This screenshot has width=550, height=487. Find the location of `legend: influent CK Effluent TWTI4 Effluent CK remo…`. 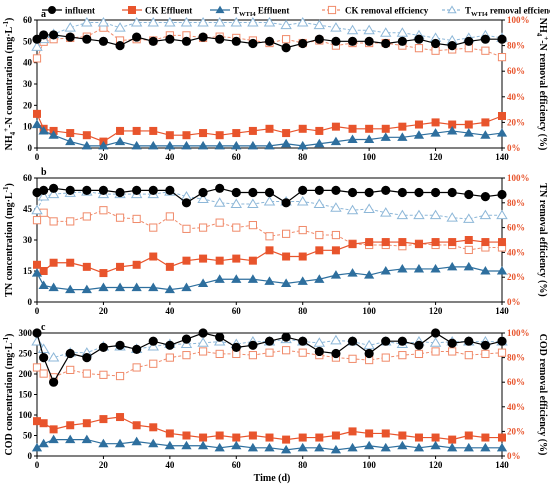

legend: influent CK Effluent TWTI4 Effluent CK remo… is located at coordinates (296, 11).